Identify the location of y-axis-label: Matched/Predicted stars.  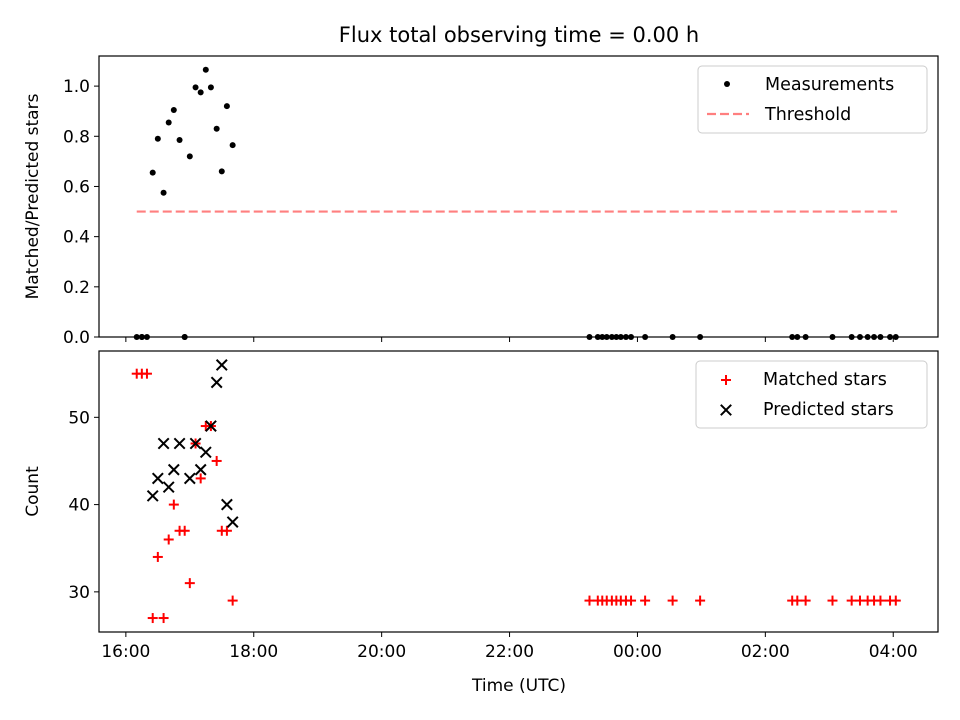
(33, 196).